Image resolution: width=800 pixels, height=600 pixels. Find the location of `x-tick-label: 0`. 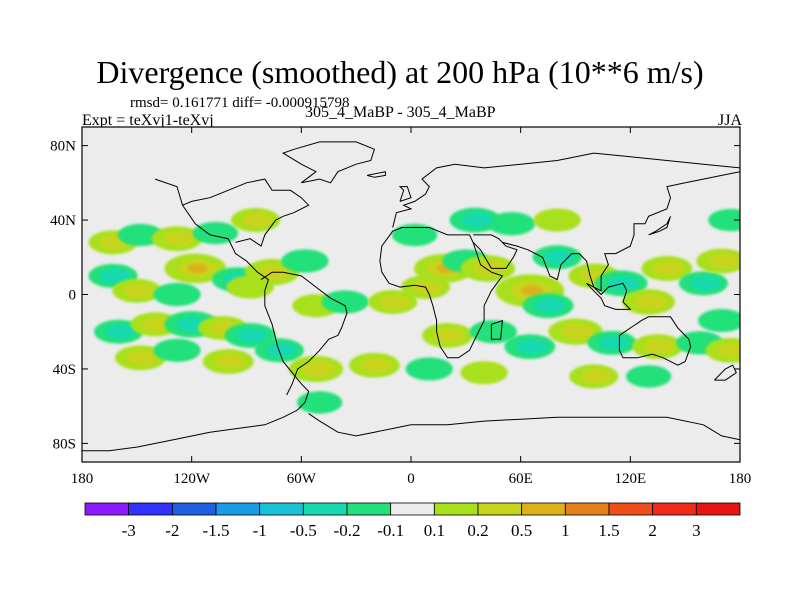

x-tick-label: 0 is located at coordinates (411, 479).